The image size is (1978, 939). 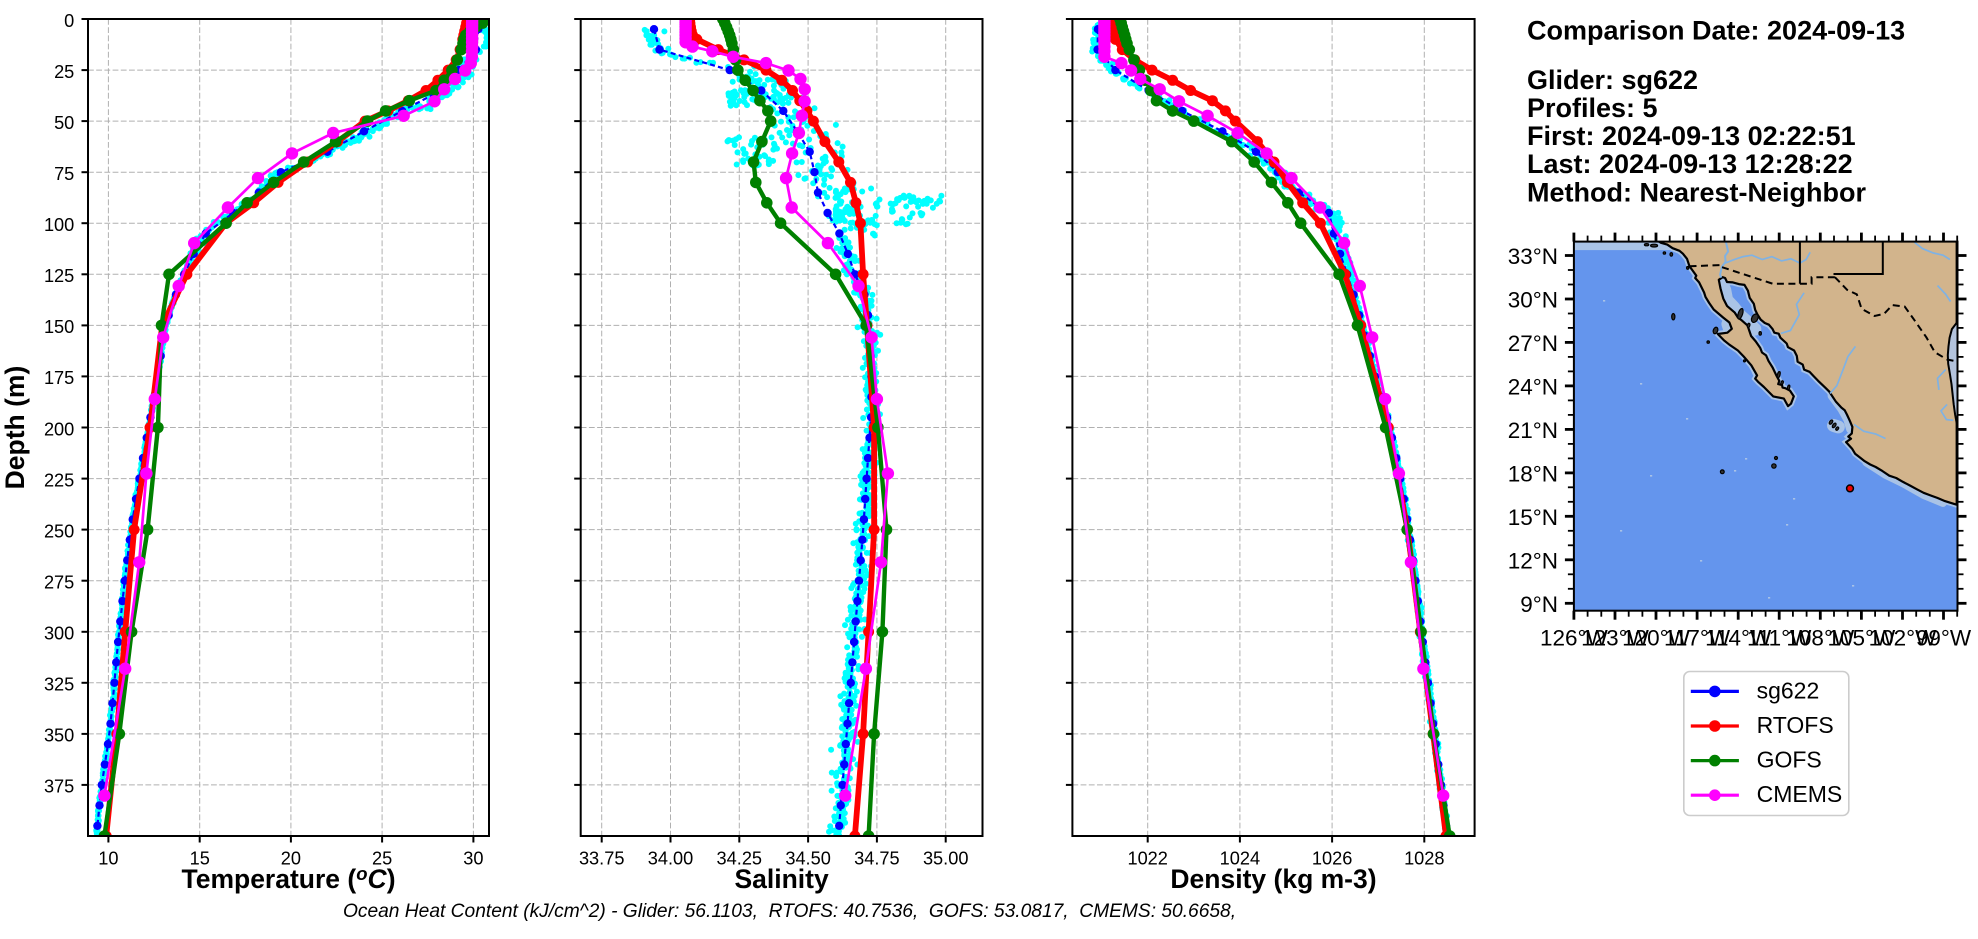 I want to click on svg-text: First: 2024-09-13 02:22:51, so click(x=1691, y=136).